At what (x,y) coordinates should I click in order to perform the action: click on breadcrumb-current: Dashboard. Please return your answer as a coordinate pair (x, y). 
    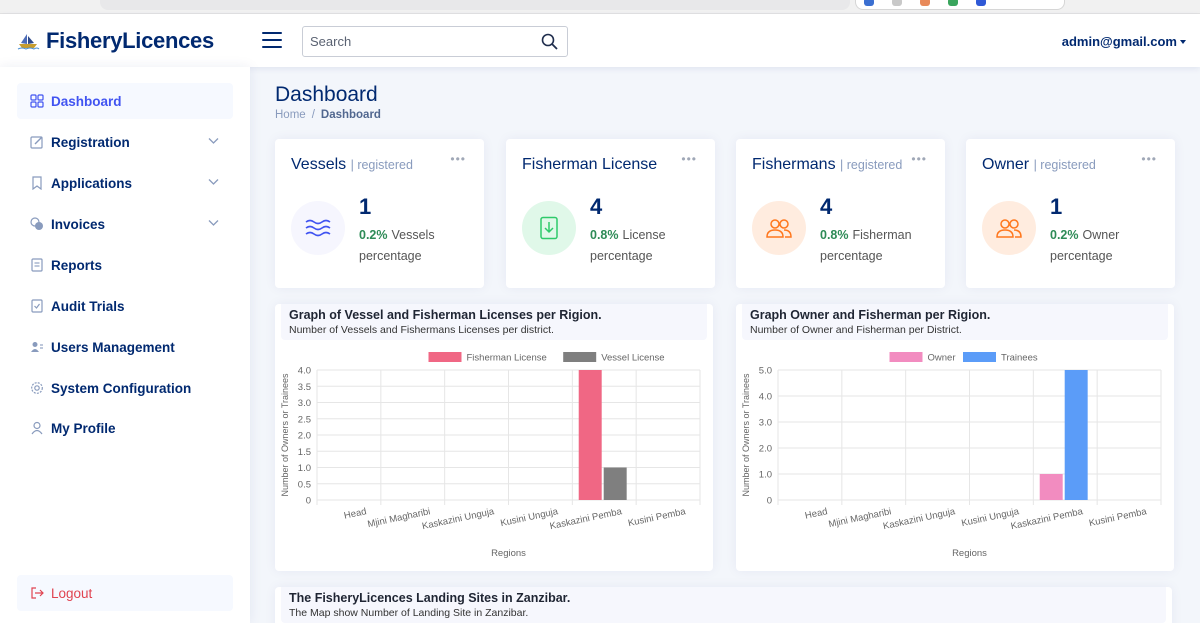
    Looking at the image, I should click on (350, 115).